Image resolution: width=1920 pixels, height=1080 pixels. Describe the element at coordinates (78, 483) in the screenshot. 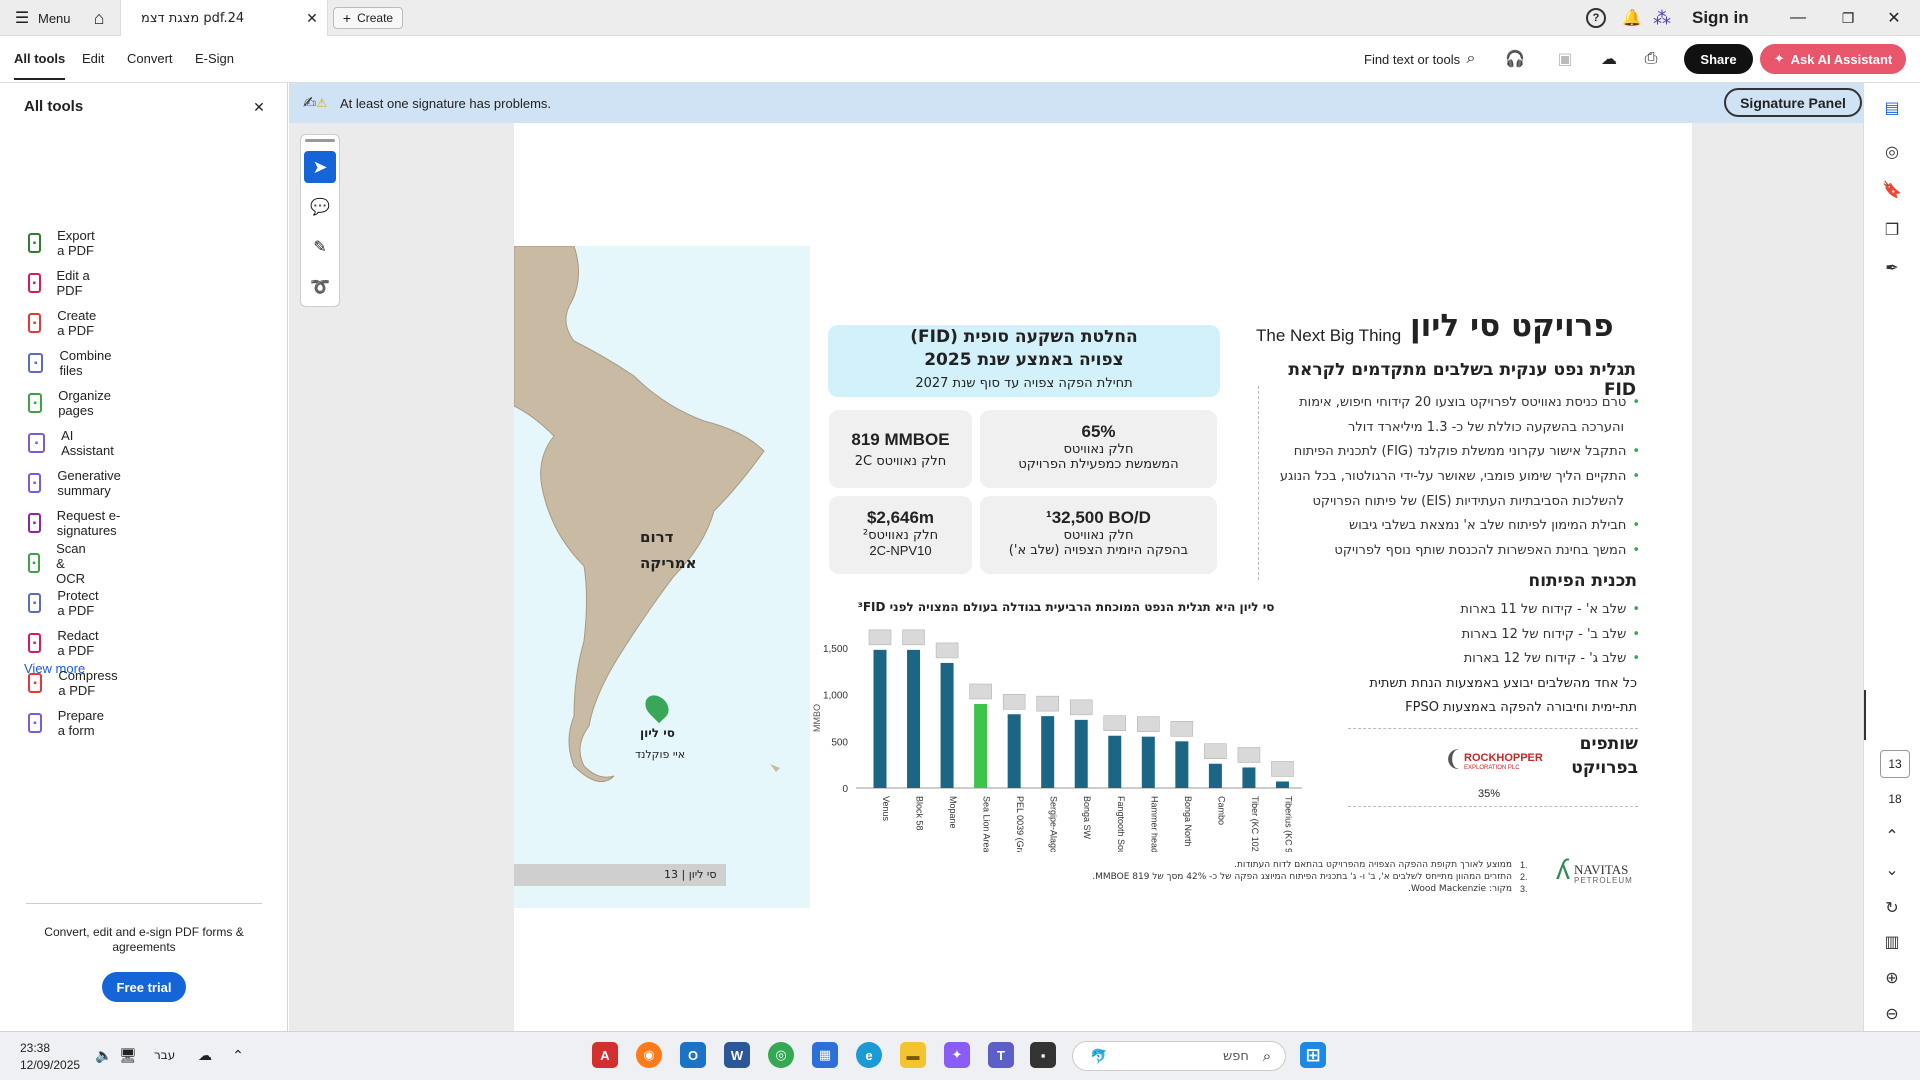

I see `sidebar-item-generative-summary: ▪ Generative summary` at that location.